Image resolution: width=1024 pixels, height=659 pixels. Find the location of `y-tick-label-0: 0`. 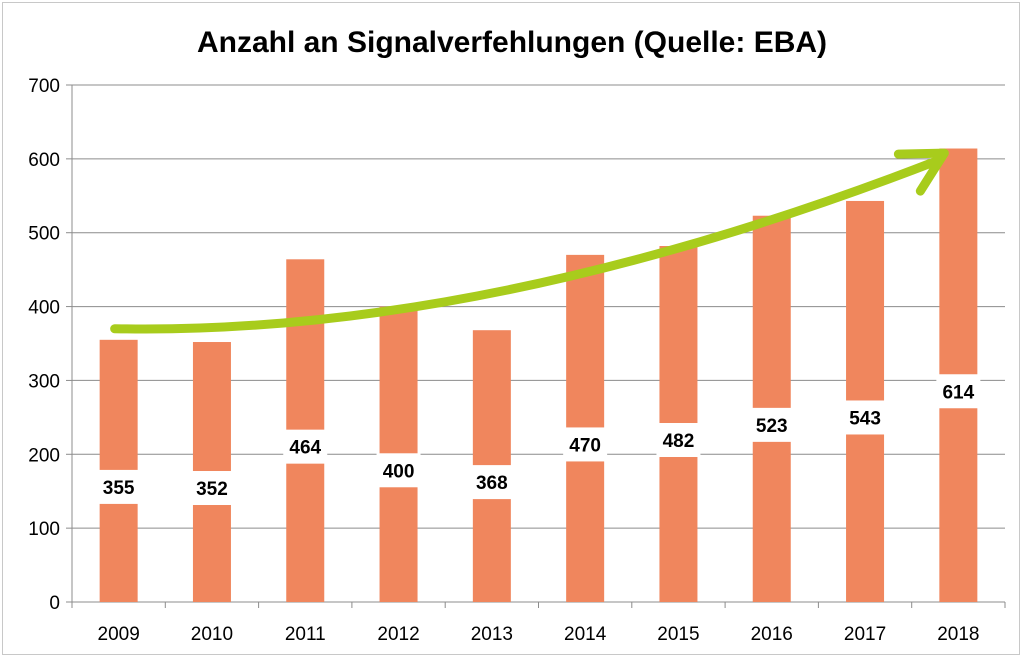

y-tick-label-0: 0 is located at coordinates (54, 603).